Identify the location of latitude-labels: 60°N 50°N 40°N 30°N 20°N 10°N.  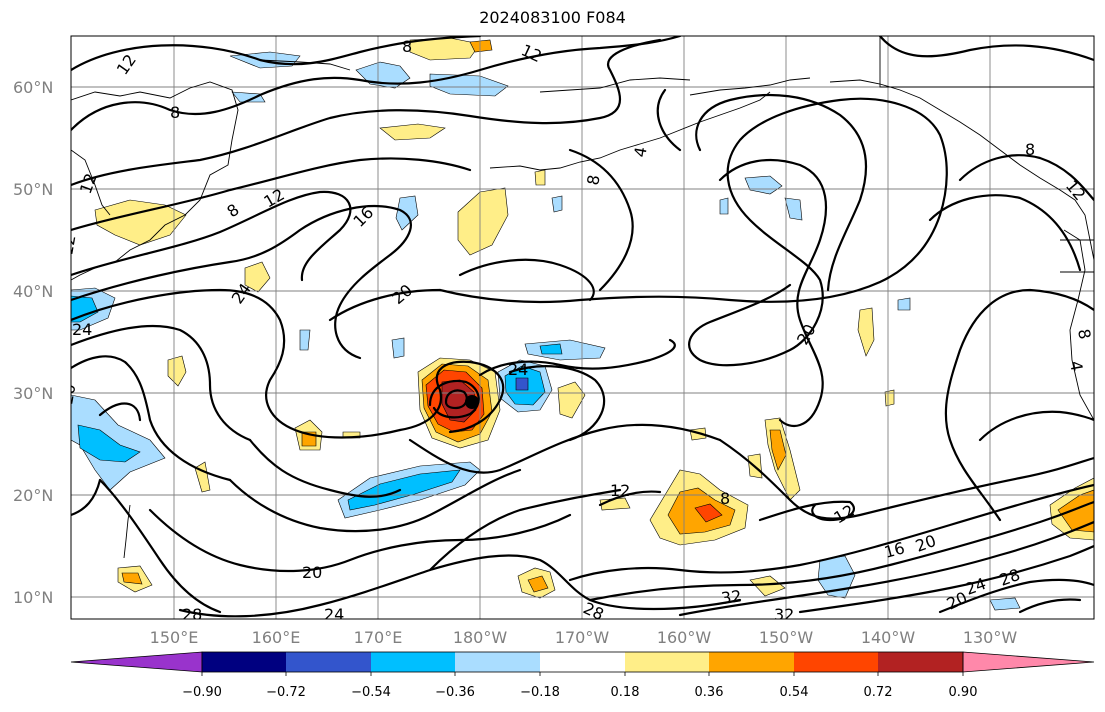
(33, 342).